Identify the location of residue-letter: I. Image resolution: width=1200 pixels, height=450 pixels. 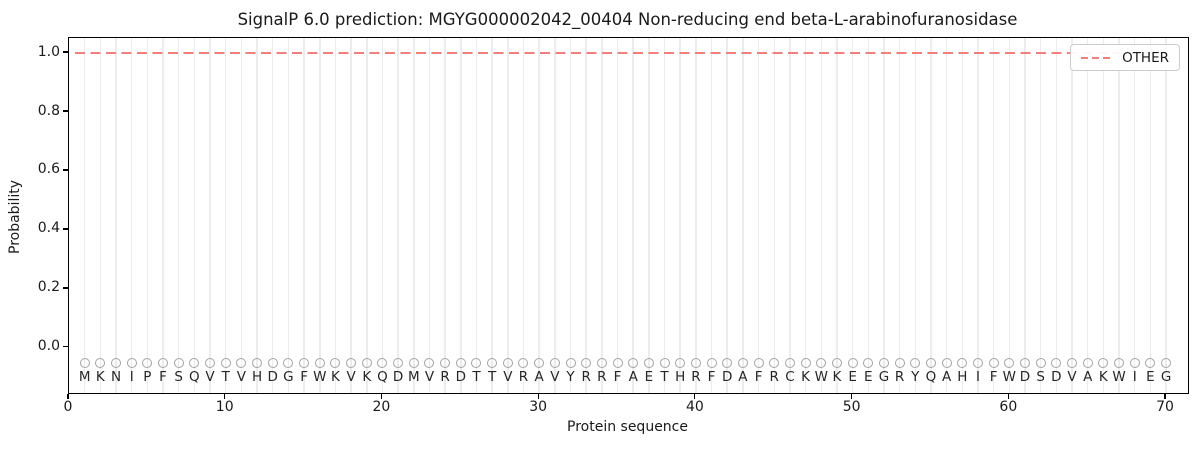
(1134, 377).